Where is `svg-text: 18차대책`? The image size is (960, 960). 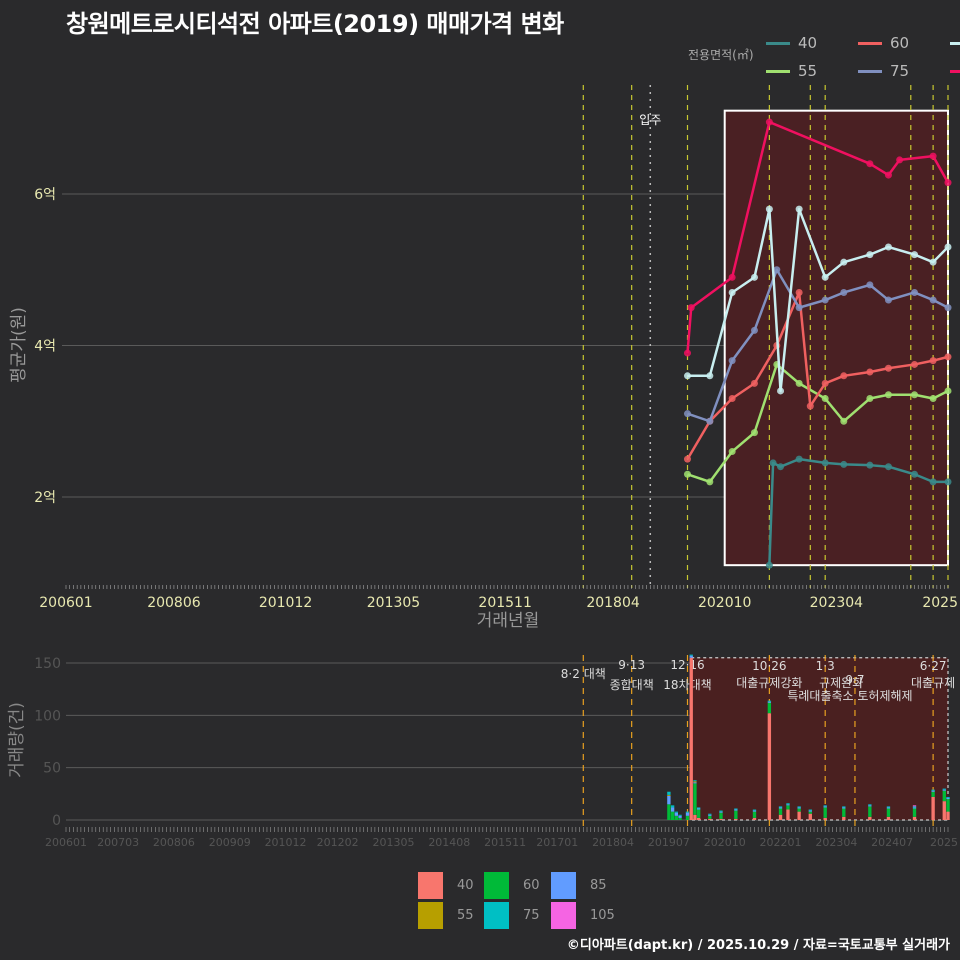 svg-text: 18차대책 is located at coordinates (687, 684).